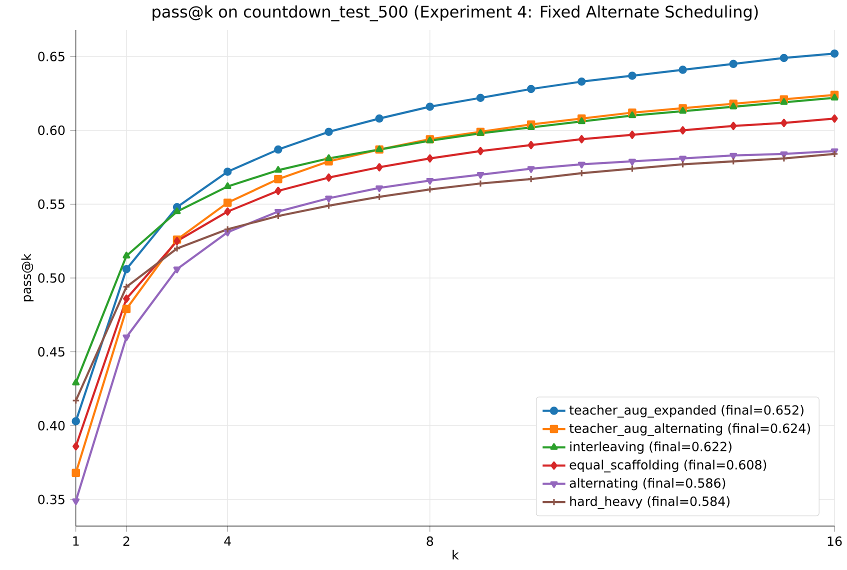  Describe the element at coordinates (126, 541) in the screenshot. I see `x-tick-label: 2` at that location.